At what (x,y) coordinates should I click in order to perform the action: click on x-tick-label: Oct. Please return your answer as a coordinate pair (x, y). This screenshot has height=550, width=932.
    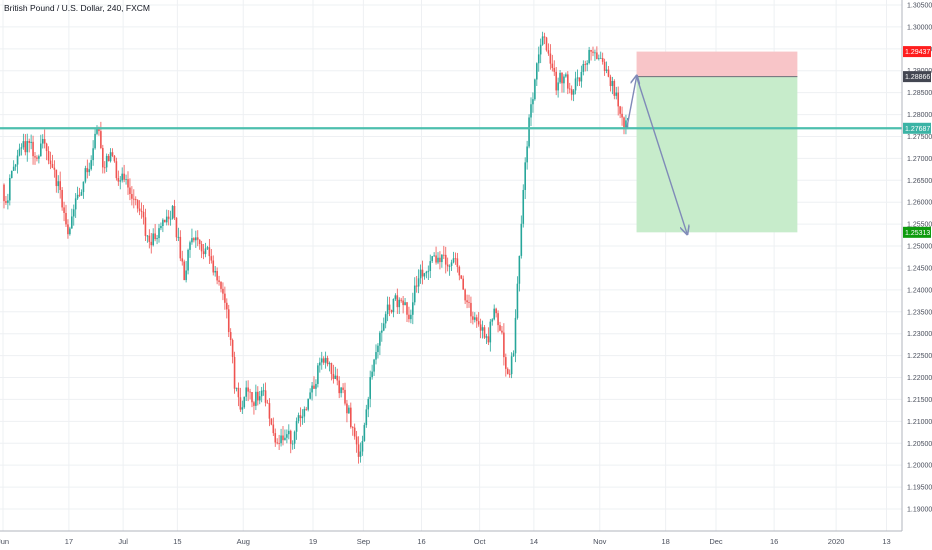
    Looking at the image, I should click on (480, 541).